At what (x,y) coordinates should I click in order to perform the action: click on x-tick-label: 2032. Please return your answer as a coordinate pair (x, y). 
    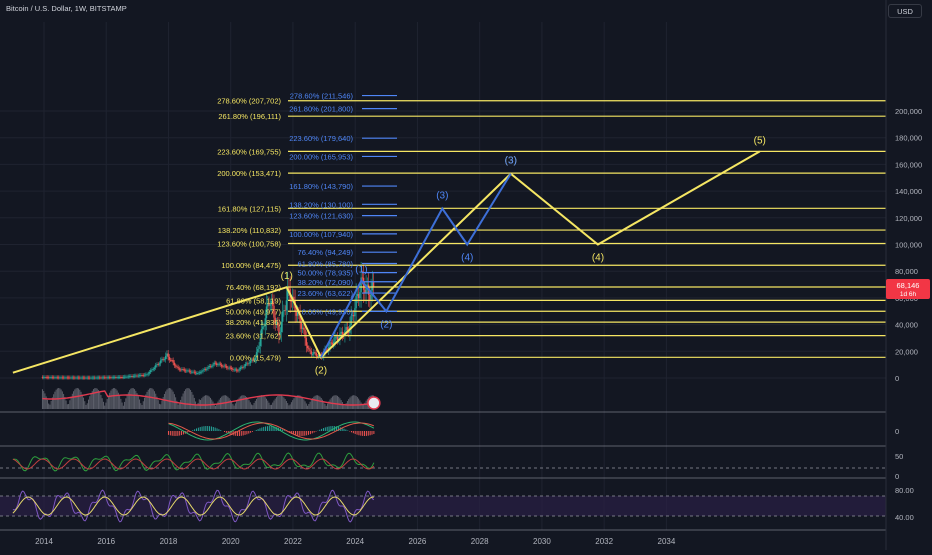
    Looking at the image, I should click on (604, 541).